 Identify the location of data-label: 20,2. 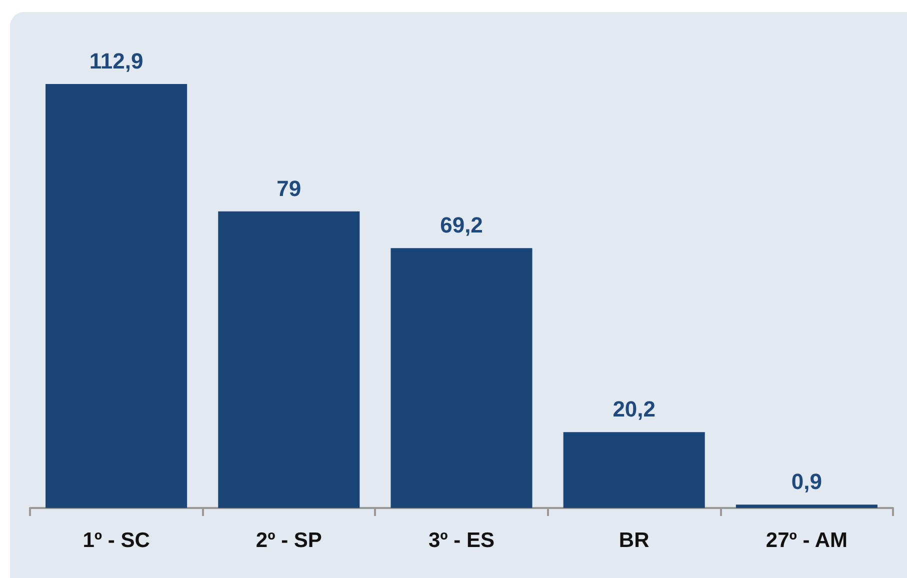
(634, 409).